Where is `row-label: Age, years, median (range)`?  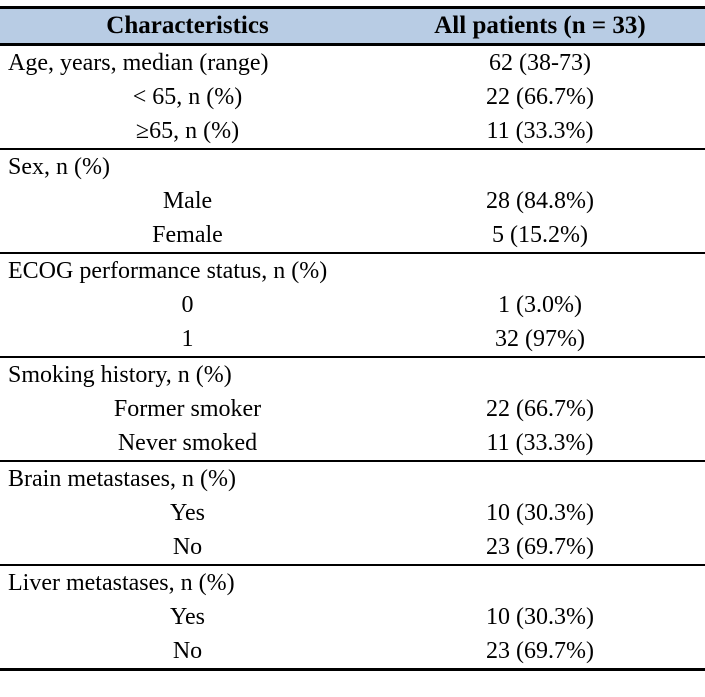 row-label: Age, years, median (range) is located at coordinates (138, 63).